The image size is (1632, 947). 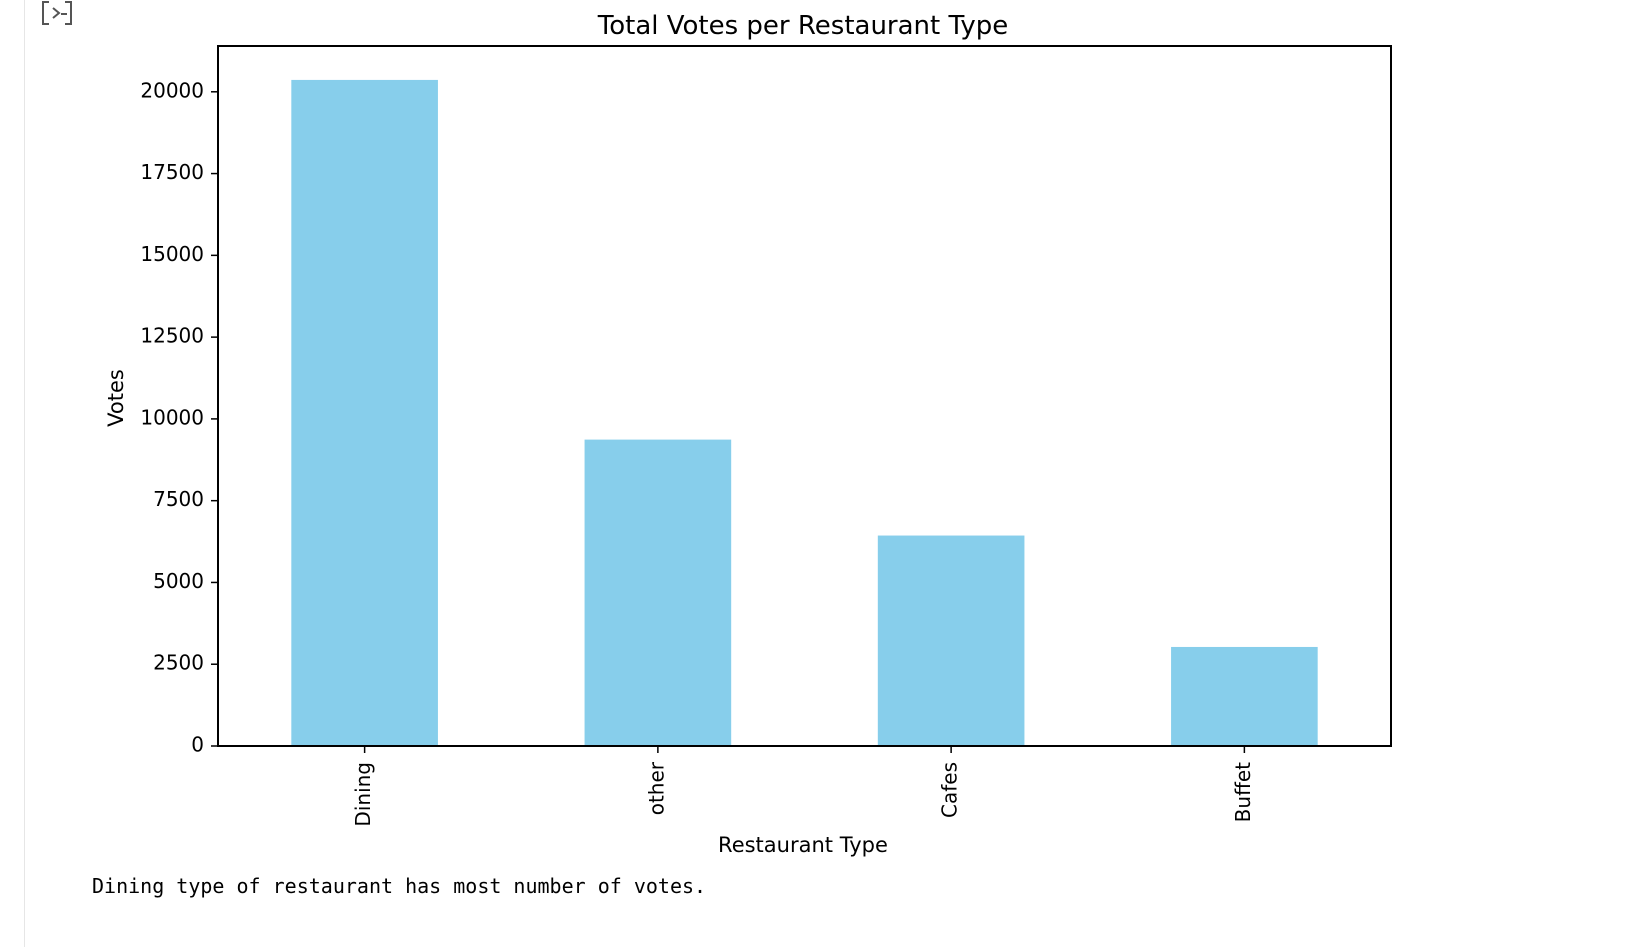 I want to click on y-tick-label: 17500, so click(x=172, y=172).